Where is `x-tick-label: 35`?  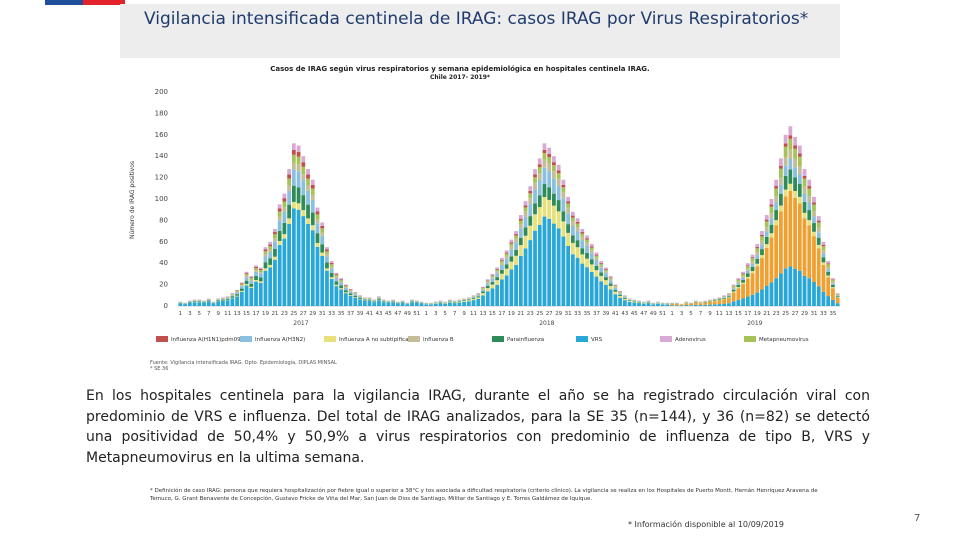
x-tick-label: 35 is located at coordinates (341, 314).